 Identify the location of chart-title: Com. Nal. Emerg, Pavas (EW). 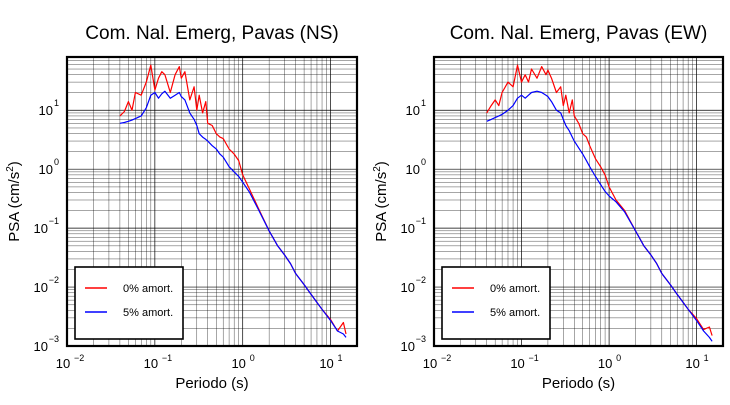
(579, 33).